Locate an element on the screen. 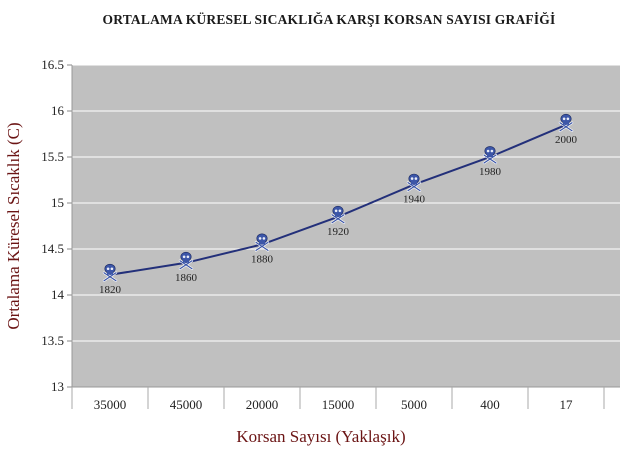  x-tick-label: 35000 is located at coordinates (110, 404).